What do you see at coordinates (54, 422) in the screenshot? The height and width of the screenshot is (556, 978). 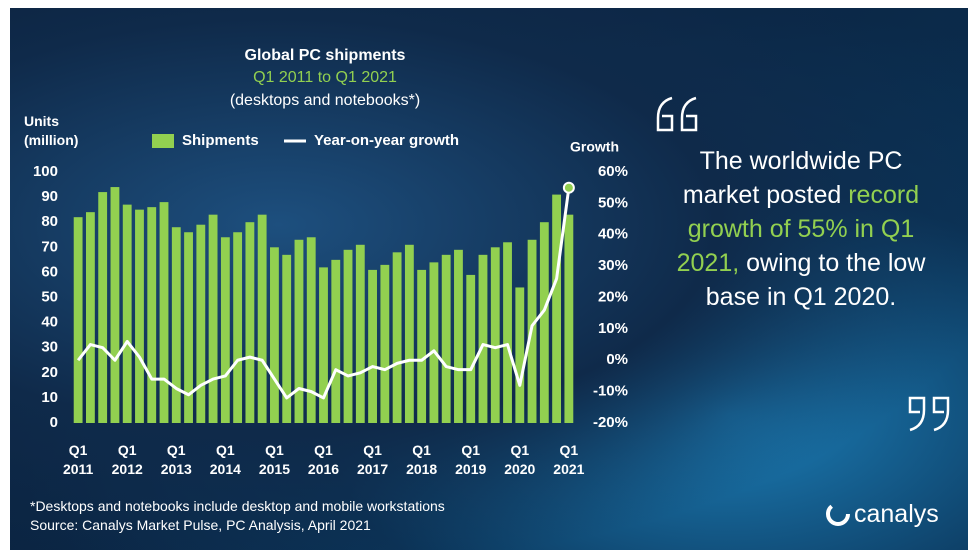 I see `y-tick-label: 0` at bounding box center [54, 422].